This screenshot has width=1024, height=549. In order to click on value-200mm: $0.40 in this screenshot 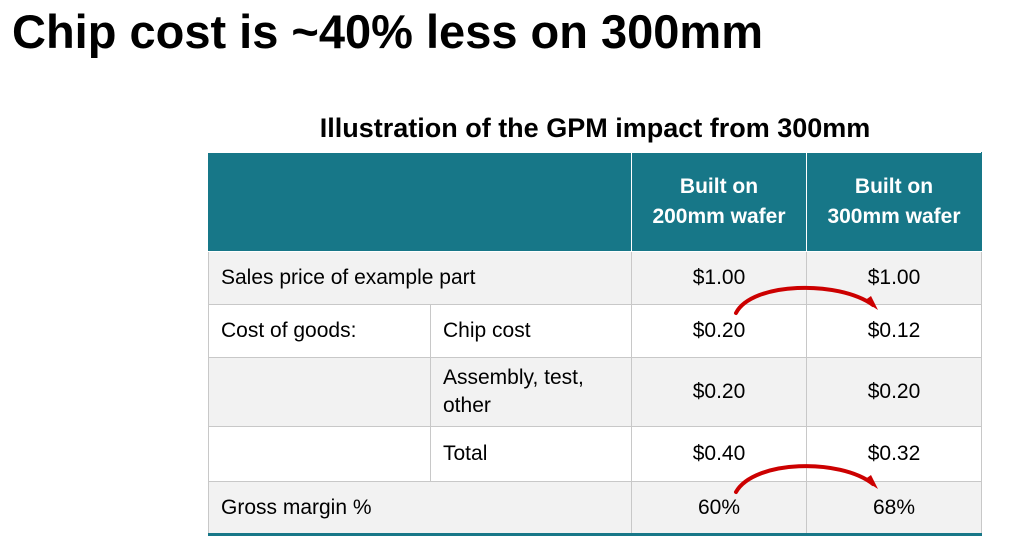, I will do `click(719, 454)`.